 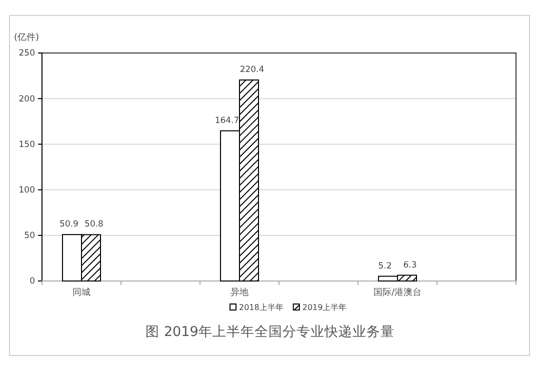 I want to click on text: 图 2019年上半年全国分专业快递业务量, so click(x=270, y=332).